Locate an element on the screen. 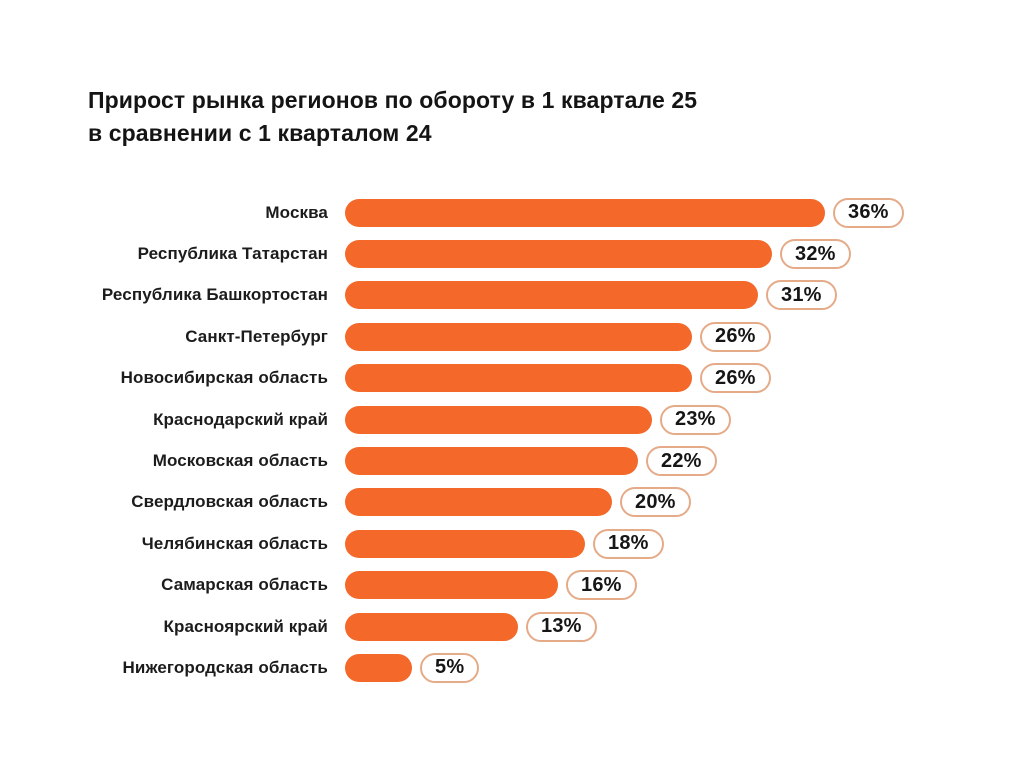 The width and height of the screenshot is (1024, 771). category-label: Челябинская область is located at coordinates (234, 543).